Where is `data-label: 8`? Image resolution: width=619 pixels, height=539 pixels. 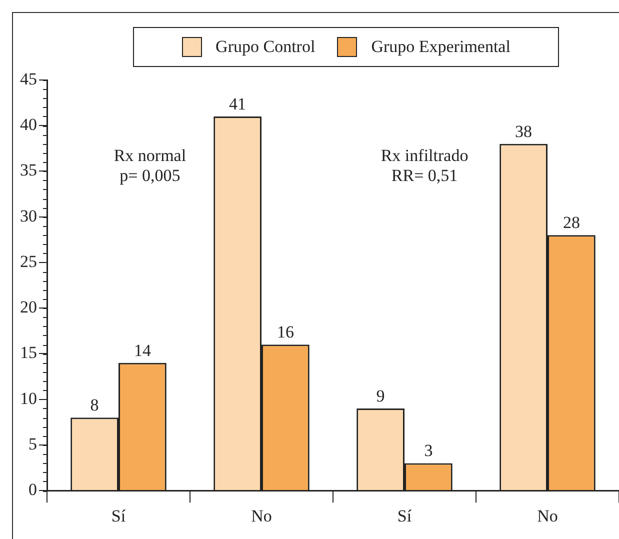 data-label: 8 is located at coordinates (94, 405).